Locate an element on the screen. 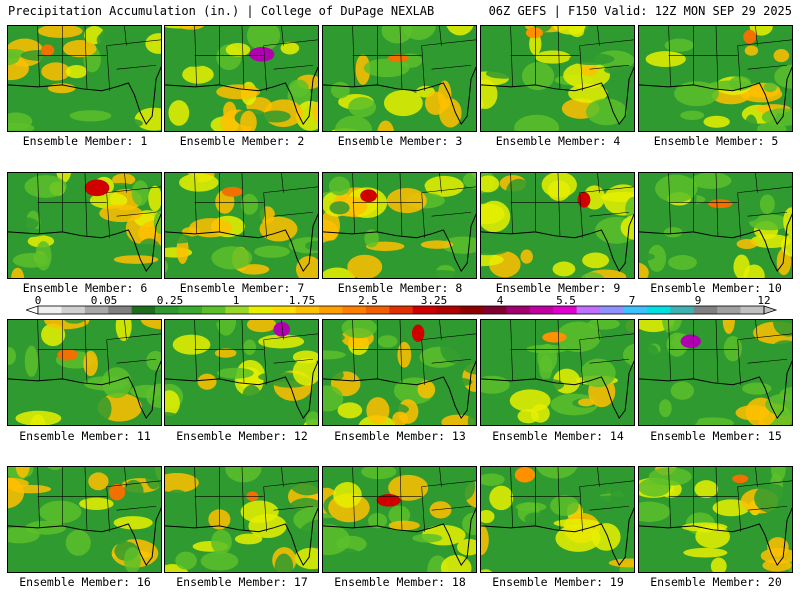 The width and height of the screenshot is (800, 600). ensemble-member-label: Ensemble Member: 16 is located at coordinates (85, 582).